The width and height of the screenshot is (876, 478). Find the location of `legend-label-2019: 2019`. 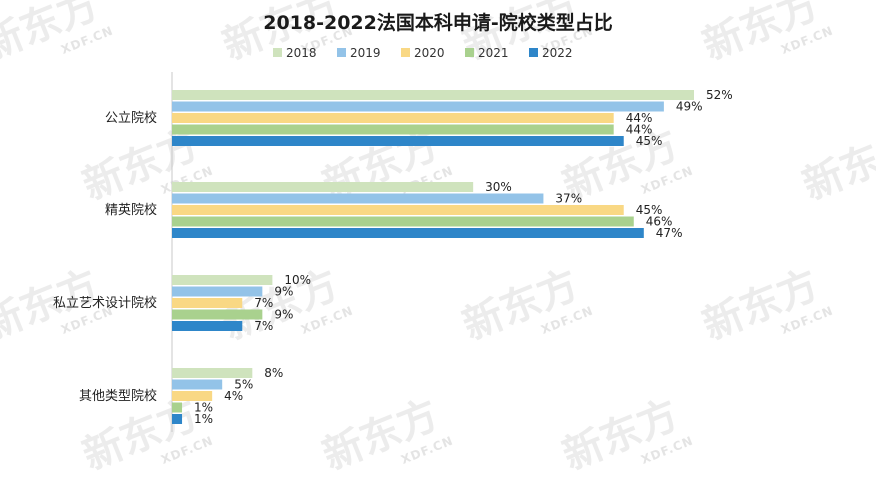

legend-label-2019: 2019 is located at coordinates (365, 53).